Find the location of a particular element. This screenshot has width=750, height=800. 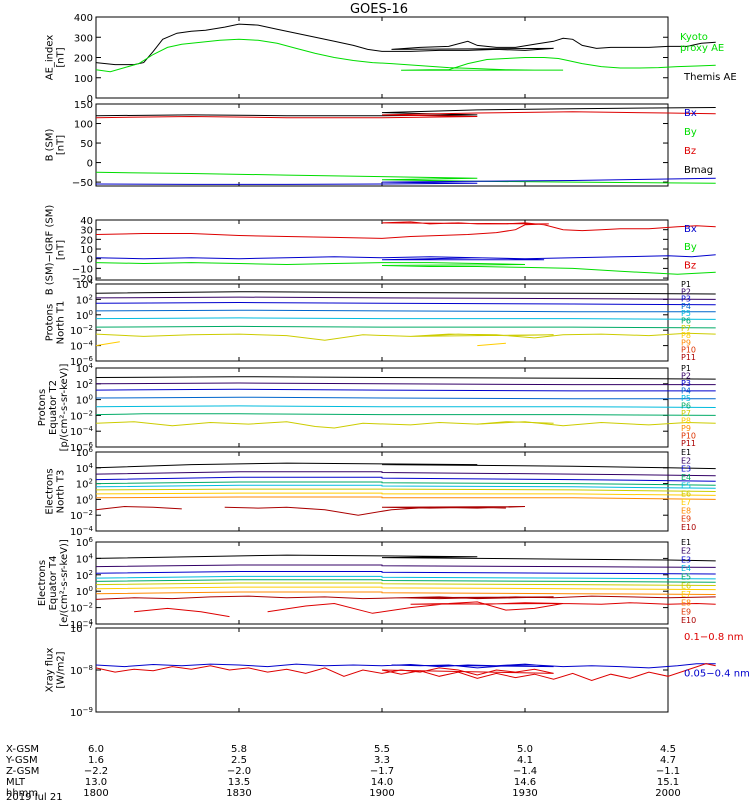

legend-entry-protons_t1: P2 is located at coordinates (686, 291).